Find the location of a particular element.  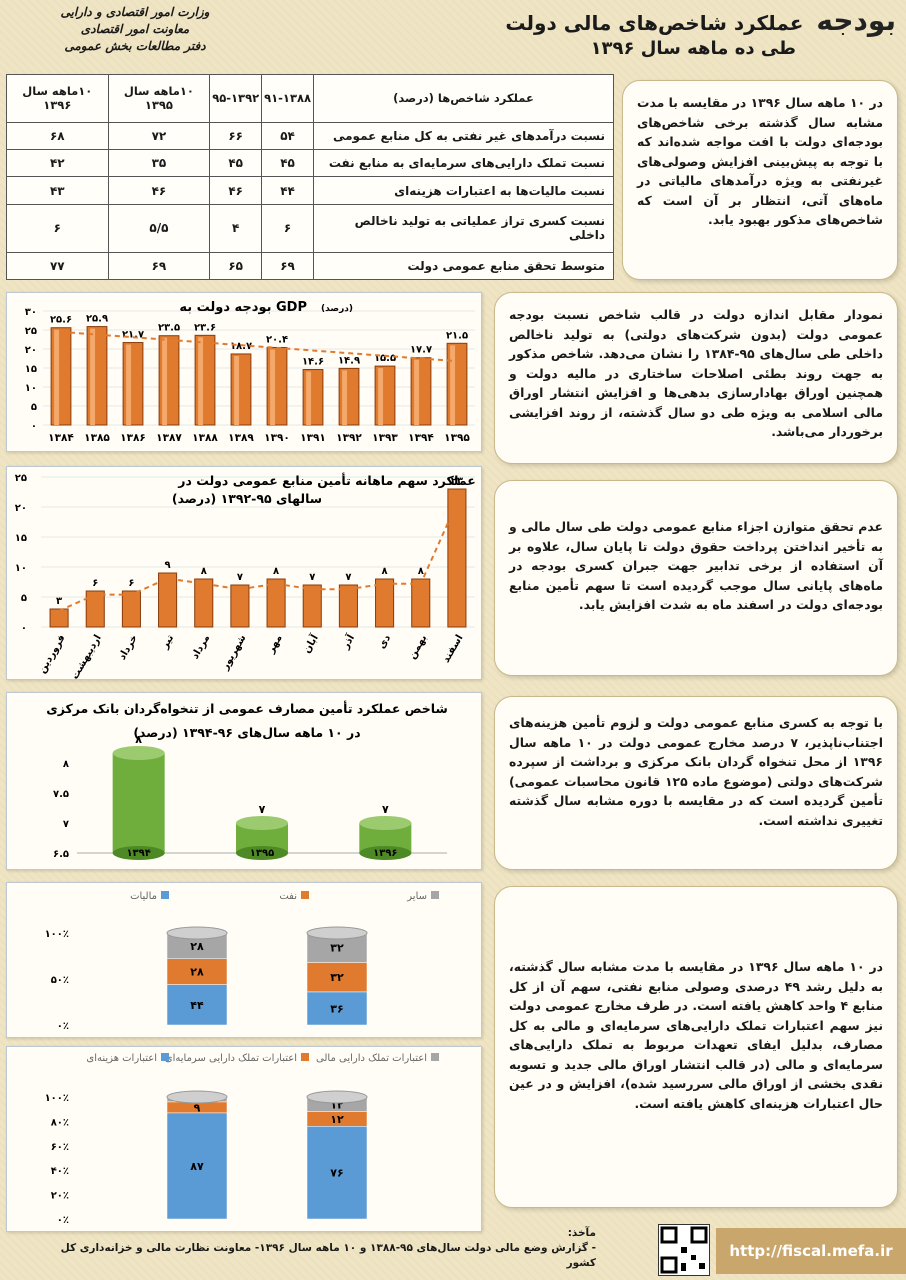

data-label: ۱۸.۷ is located at coordinates (241, 346).